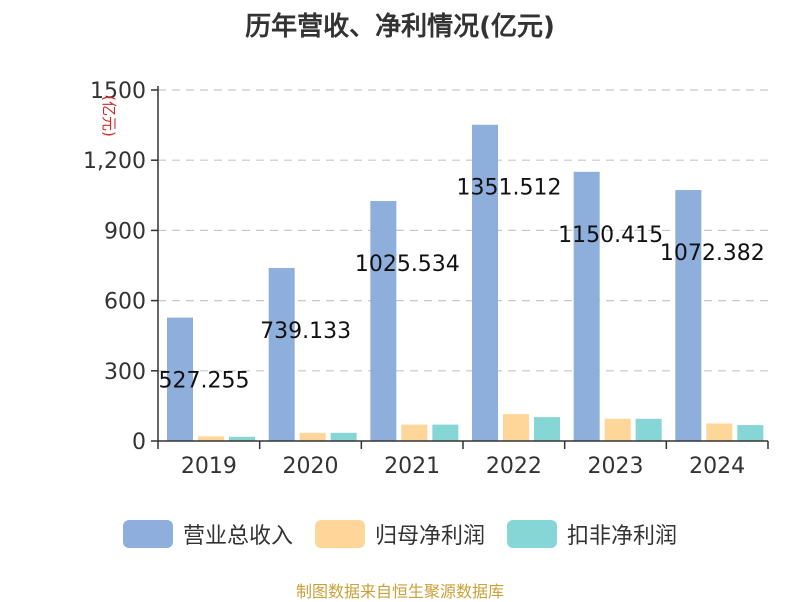 The height and width of the screenshot is (602, 800). Describe the element at coordinates (109, 116) in the screenshot. I see `y-axis-unit-label: (亿元)` at that location.